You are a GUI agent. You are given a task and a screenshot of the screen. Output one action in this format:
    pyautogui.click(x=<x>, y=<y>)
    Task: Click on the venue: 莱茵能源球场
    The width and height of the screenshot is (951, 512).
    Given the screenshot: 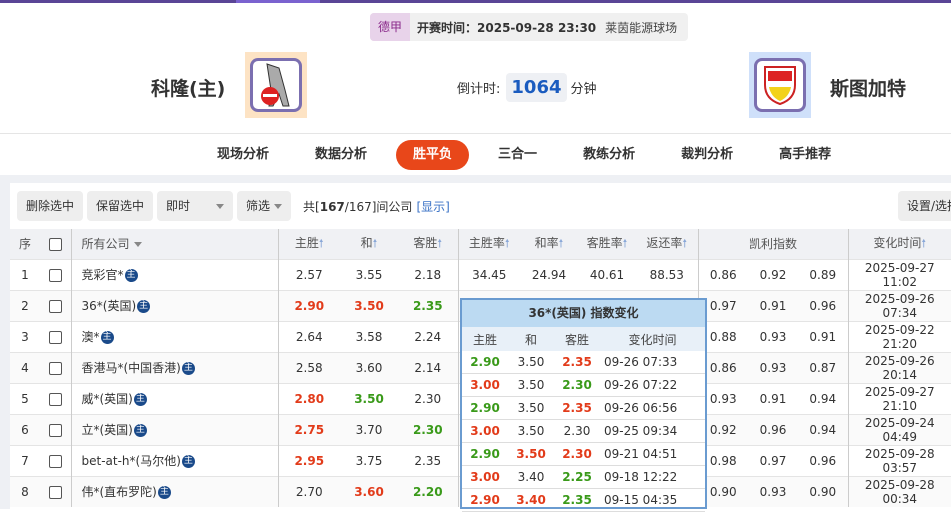 What is the action you would take?
    pyautogui.click(x=641, y=27)
    